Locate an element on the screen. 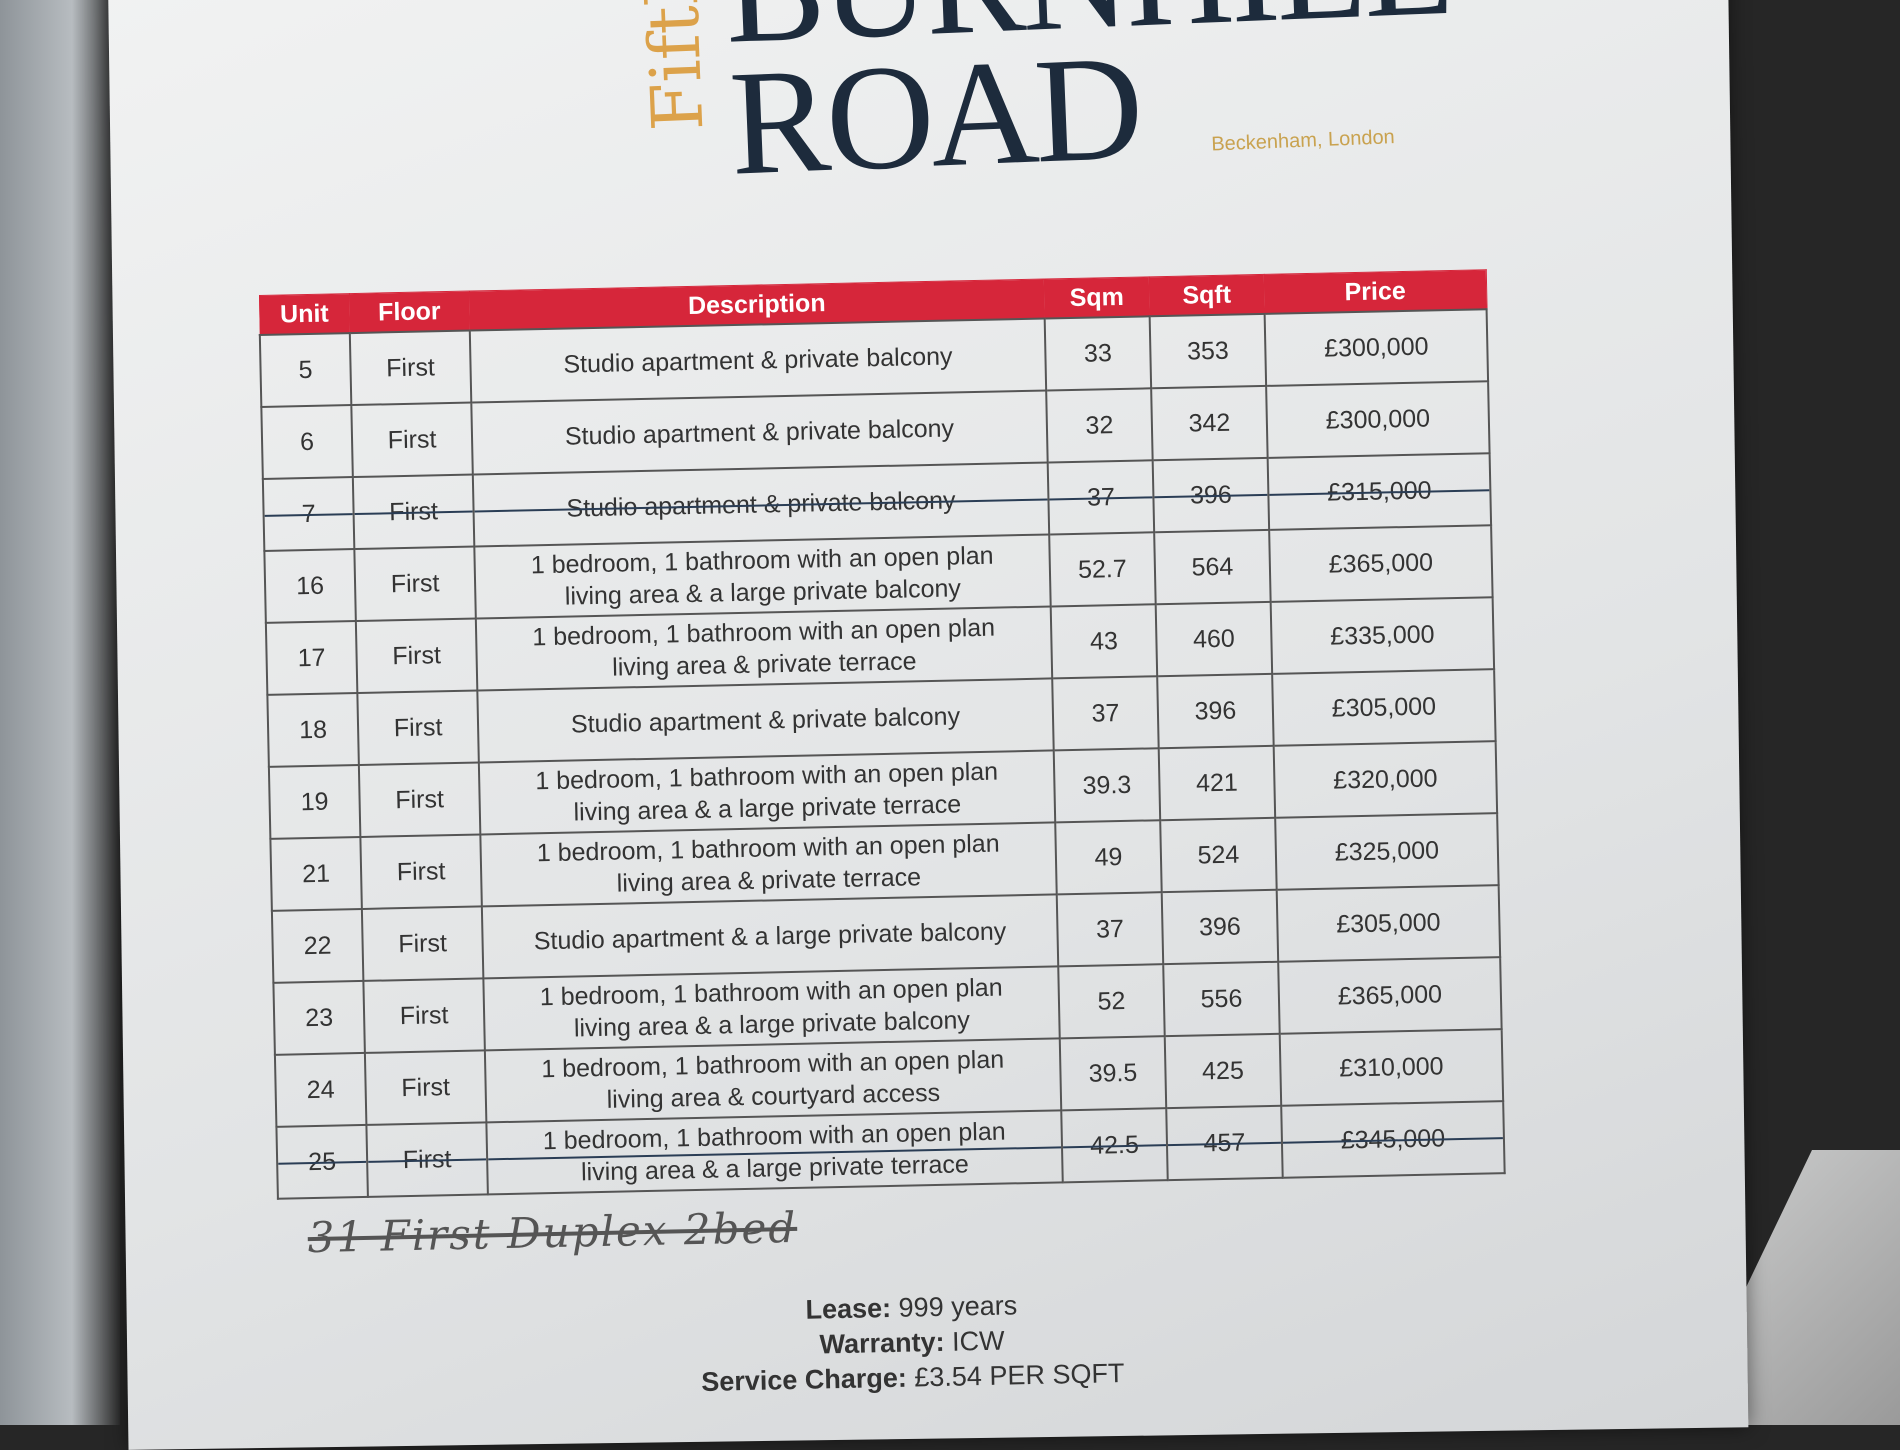  cell-price: £365,000 is located at coordinates (1390, 995).